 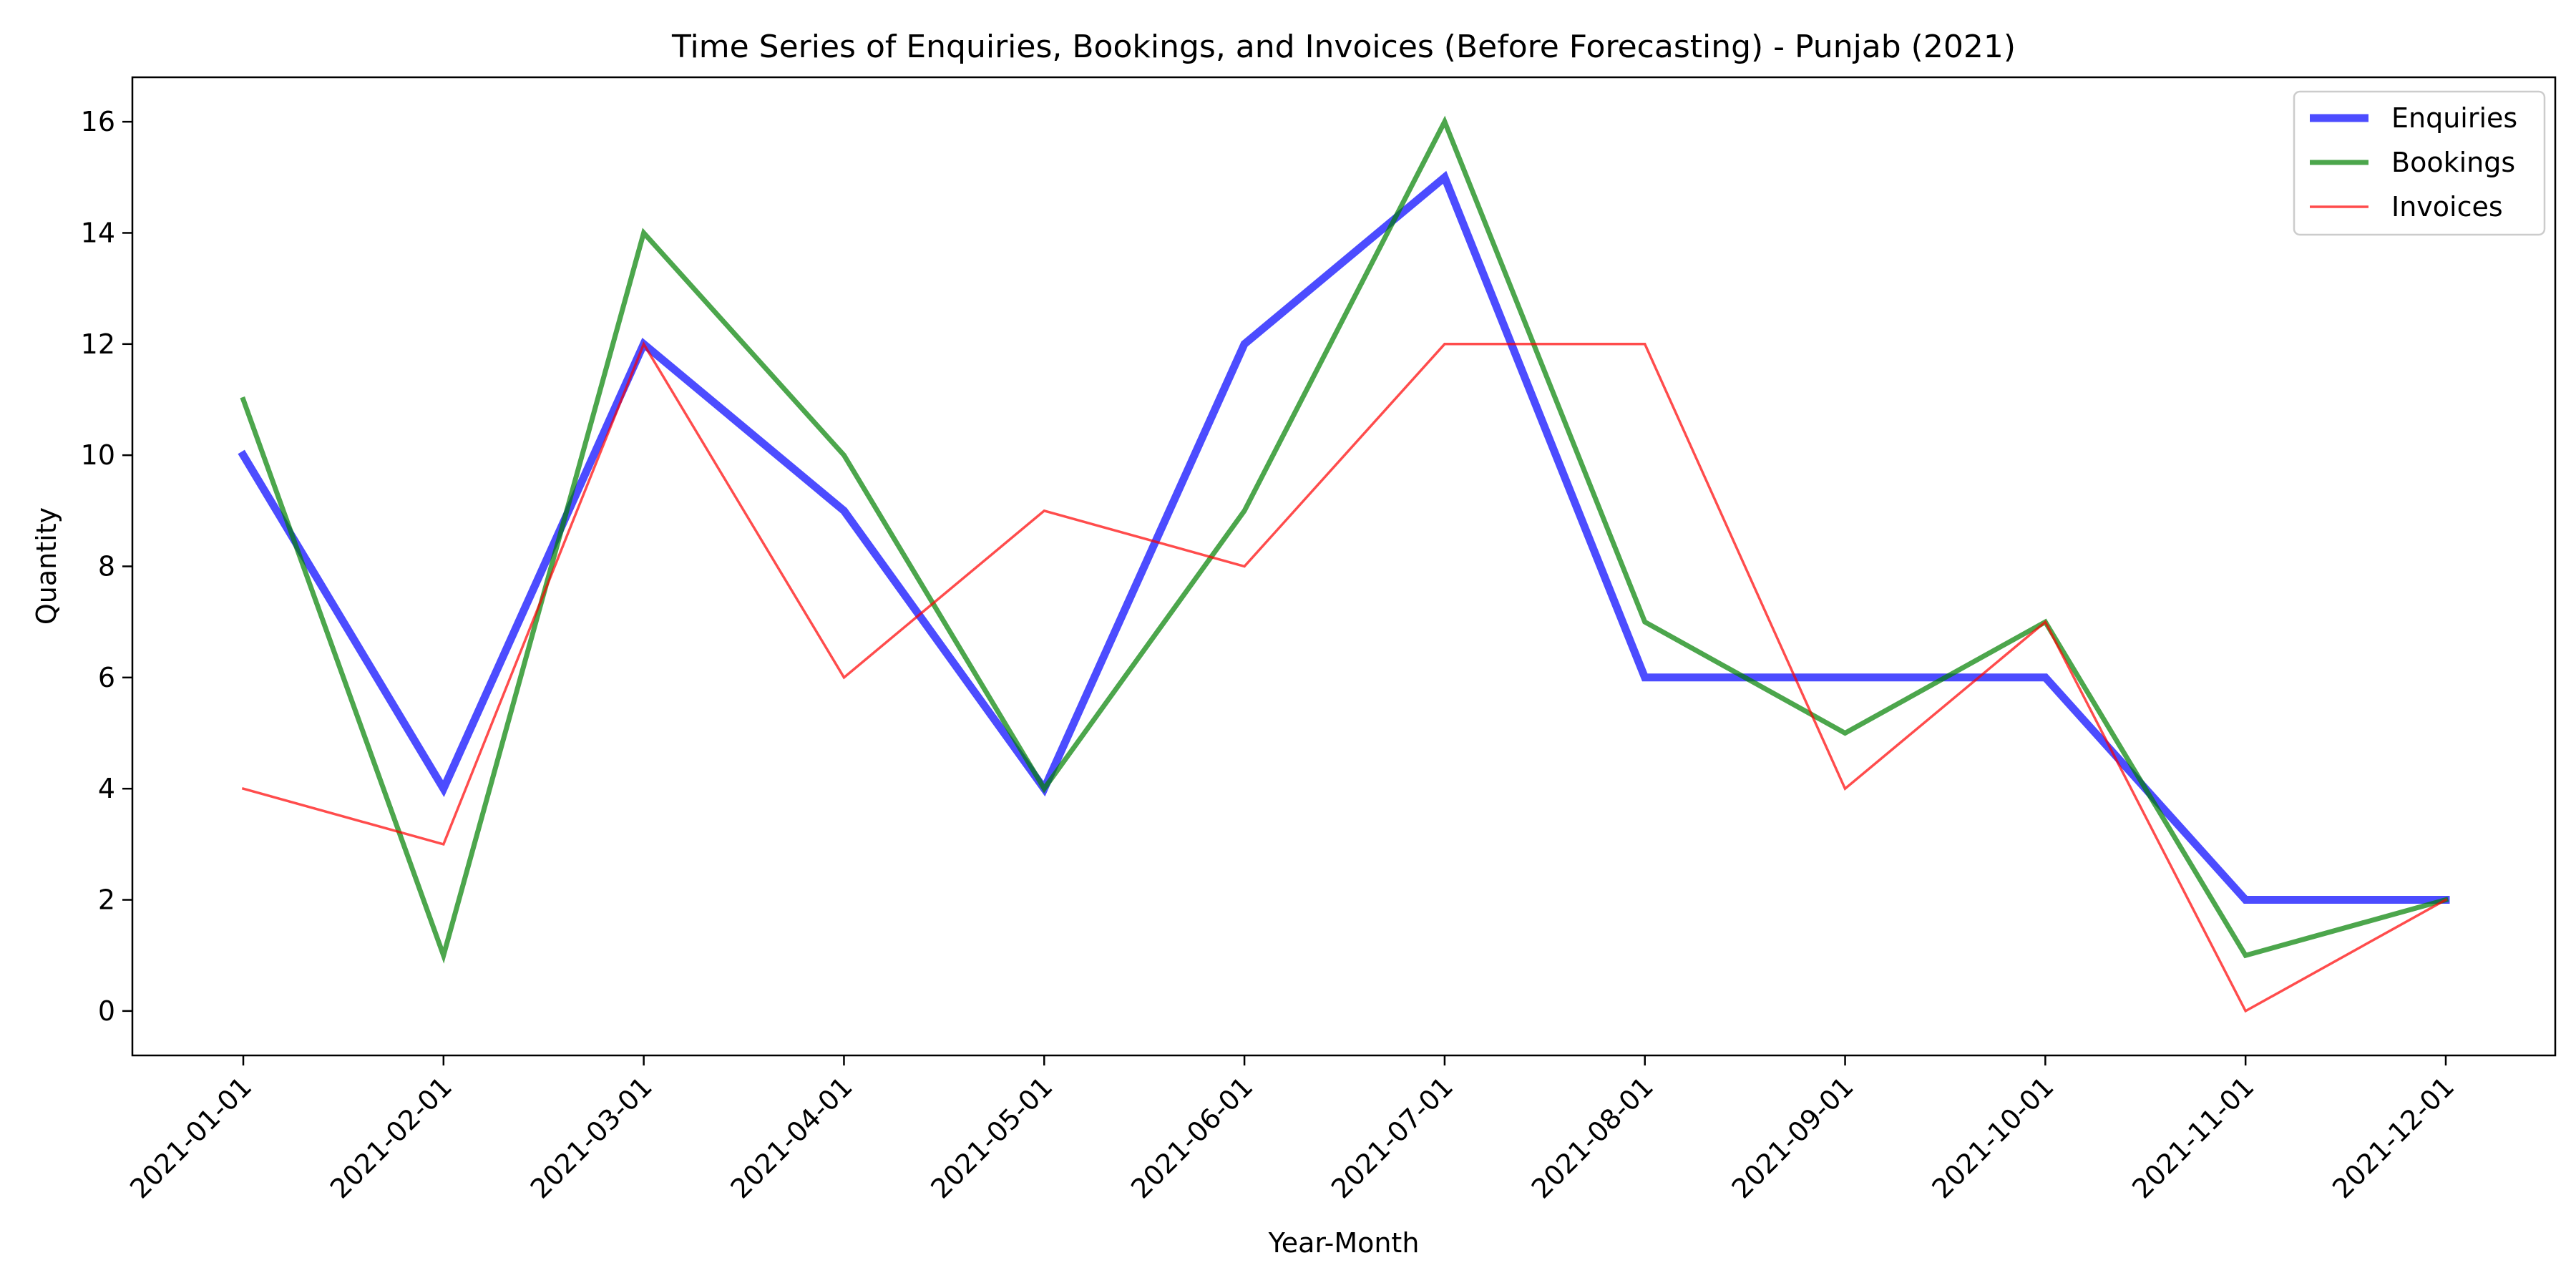 I want to click on legend-entry: Bookings, so click(x=2453, y=162).